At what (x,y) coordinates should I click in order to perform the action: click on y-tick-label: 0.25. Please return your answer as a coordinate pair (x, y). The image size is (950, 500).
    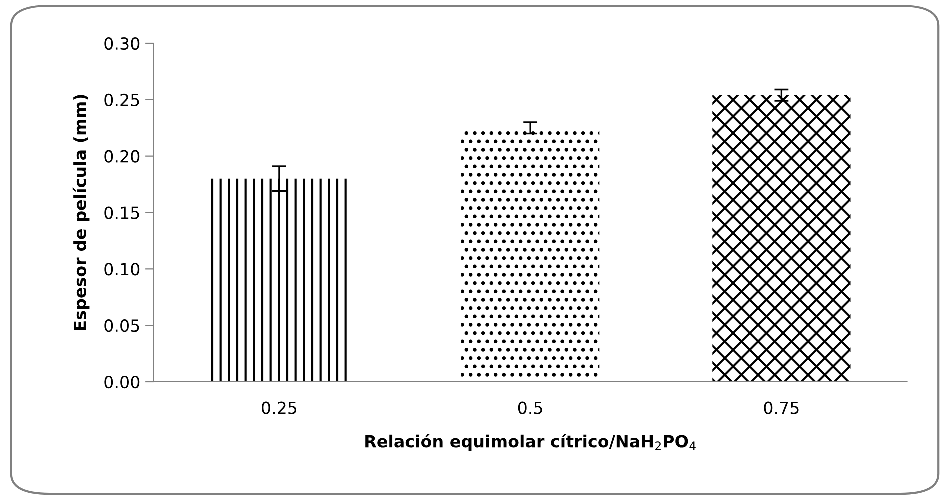
    Looking at the image, I should click on (122, 100).